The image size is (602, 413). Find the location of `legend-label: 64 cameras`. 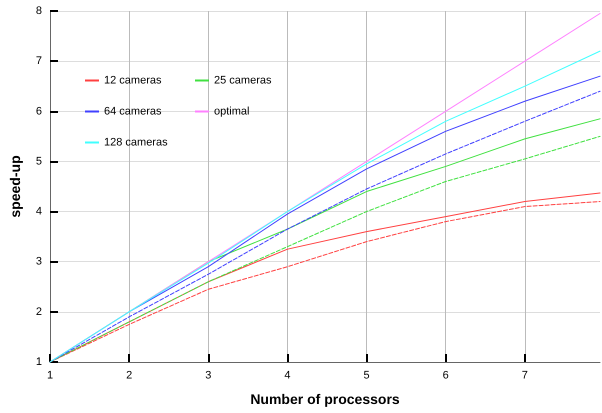

legend-label: 64 cameras is located at coordinates (133, 112).